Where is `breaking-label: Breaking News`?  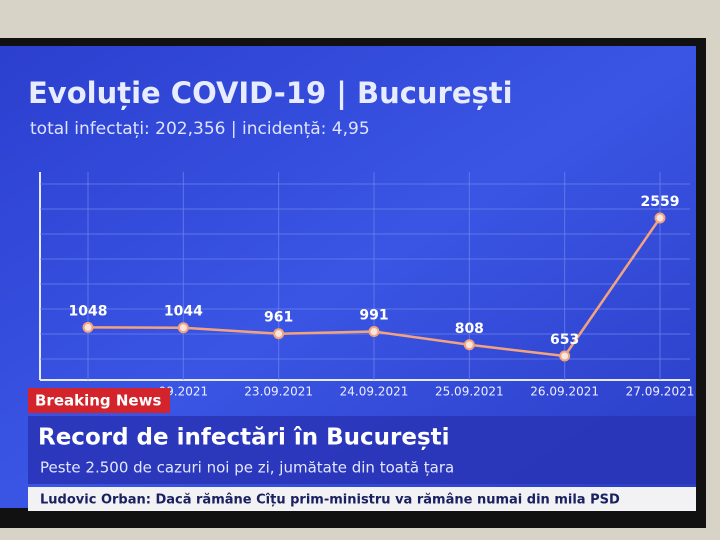
breaking-label: Breaking News is located at coordinates (98, 401).